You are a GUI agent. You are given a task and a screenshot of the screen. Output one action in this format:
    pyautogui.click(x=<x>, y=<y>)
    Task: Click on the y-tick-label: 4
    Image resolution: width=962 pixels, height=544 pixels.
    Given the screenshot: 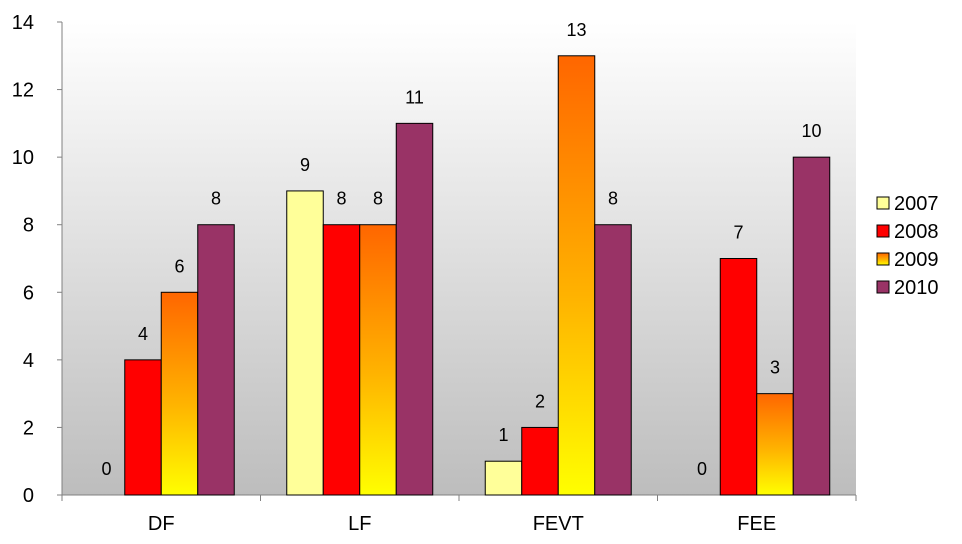 What is the action you would take?
    pyautogui.click(x=28, y=361)
    